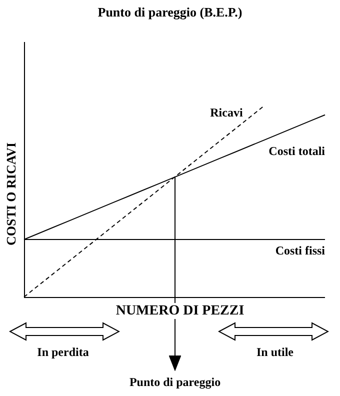  Describe the element at coordinates (300, 251) in the screenshot. I see `series-label: Costi fissi` at that location.